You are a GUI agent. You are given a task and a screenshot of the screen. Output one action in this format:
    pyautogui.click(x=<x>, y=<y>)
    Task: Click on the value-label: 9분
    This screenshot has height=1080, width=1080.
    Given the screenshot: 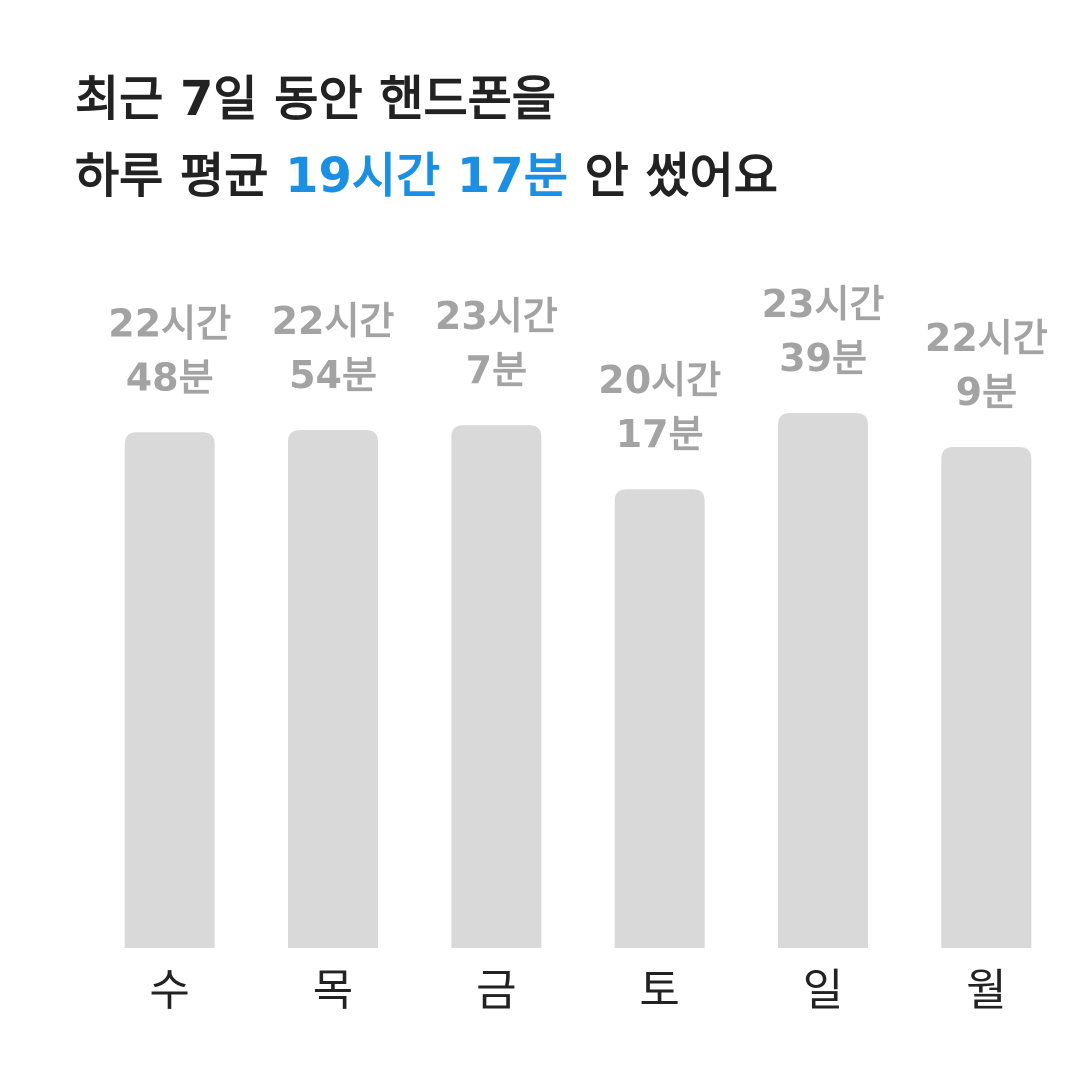 What is the action you would take?
    pyautogui.click(x=986, y=392)
    